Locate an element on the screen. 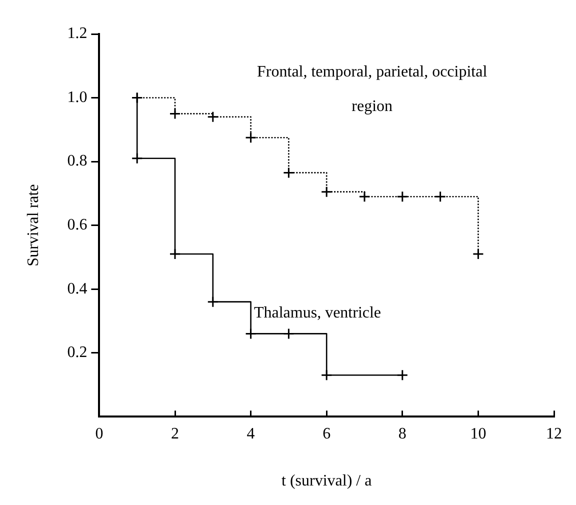 The width and height of the screenshot is (576, 505). annotation: Frontal, temporal, parietal, occipital is located at coordinates (372, 71).